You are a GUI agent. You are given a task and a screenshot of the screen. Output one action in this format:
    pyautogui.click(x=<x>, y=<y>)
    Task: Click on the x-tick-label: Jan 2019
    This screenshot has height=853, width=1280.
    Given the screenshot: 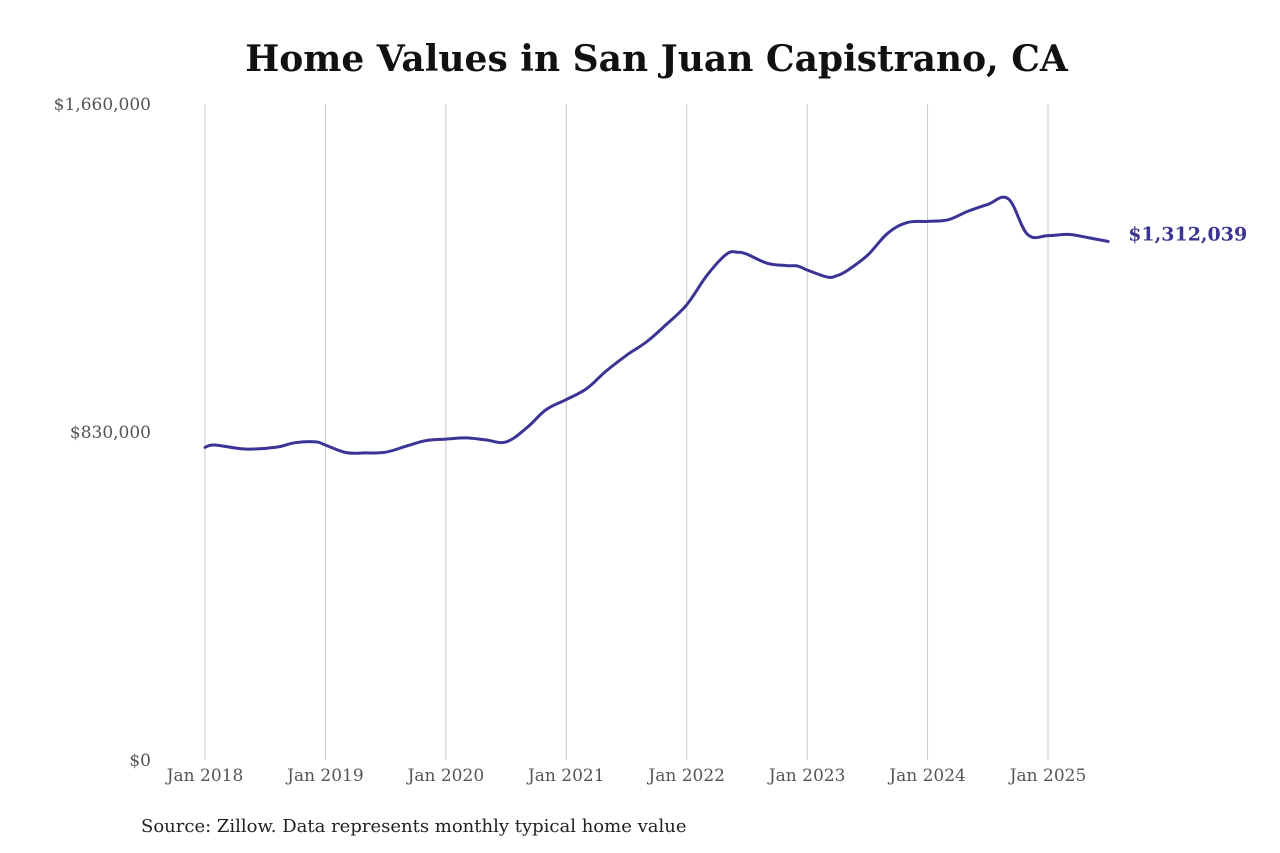 What is the action you would take?
    pyautogui.click(x=324, y=776)
    